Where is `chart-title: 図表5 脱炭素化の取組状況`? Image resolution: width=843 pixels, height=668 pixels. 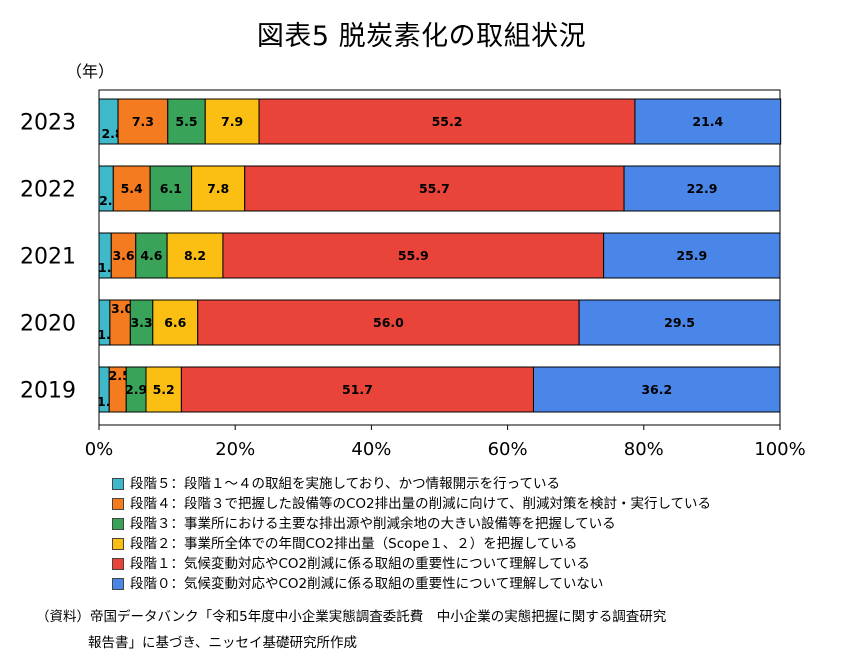 chart-title: 図表5 脱炭素化の取組状況 is located at coordinates (421, 36).